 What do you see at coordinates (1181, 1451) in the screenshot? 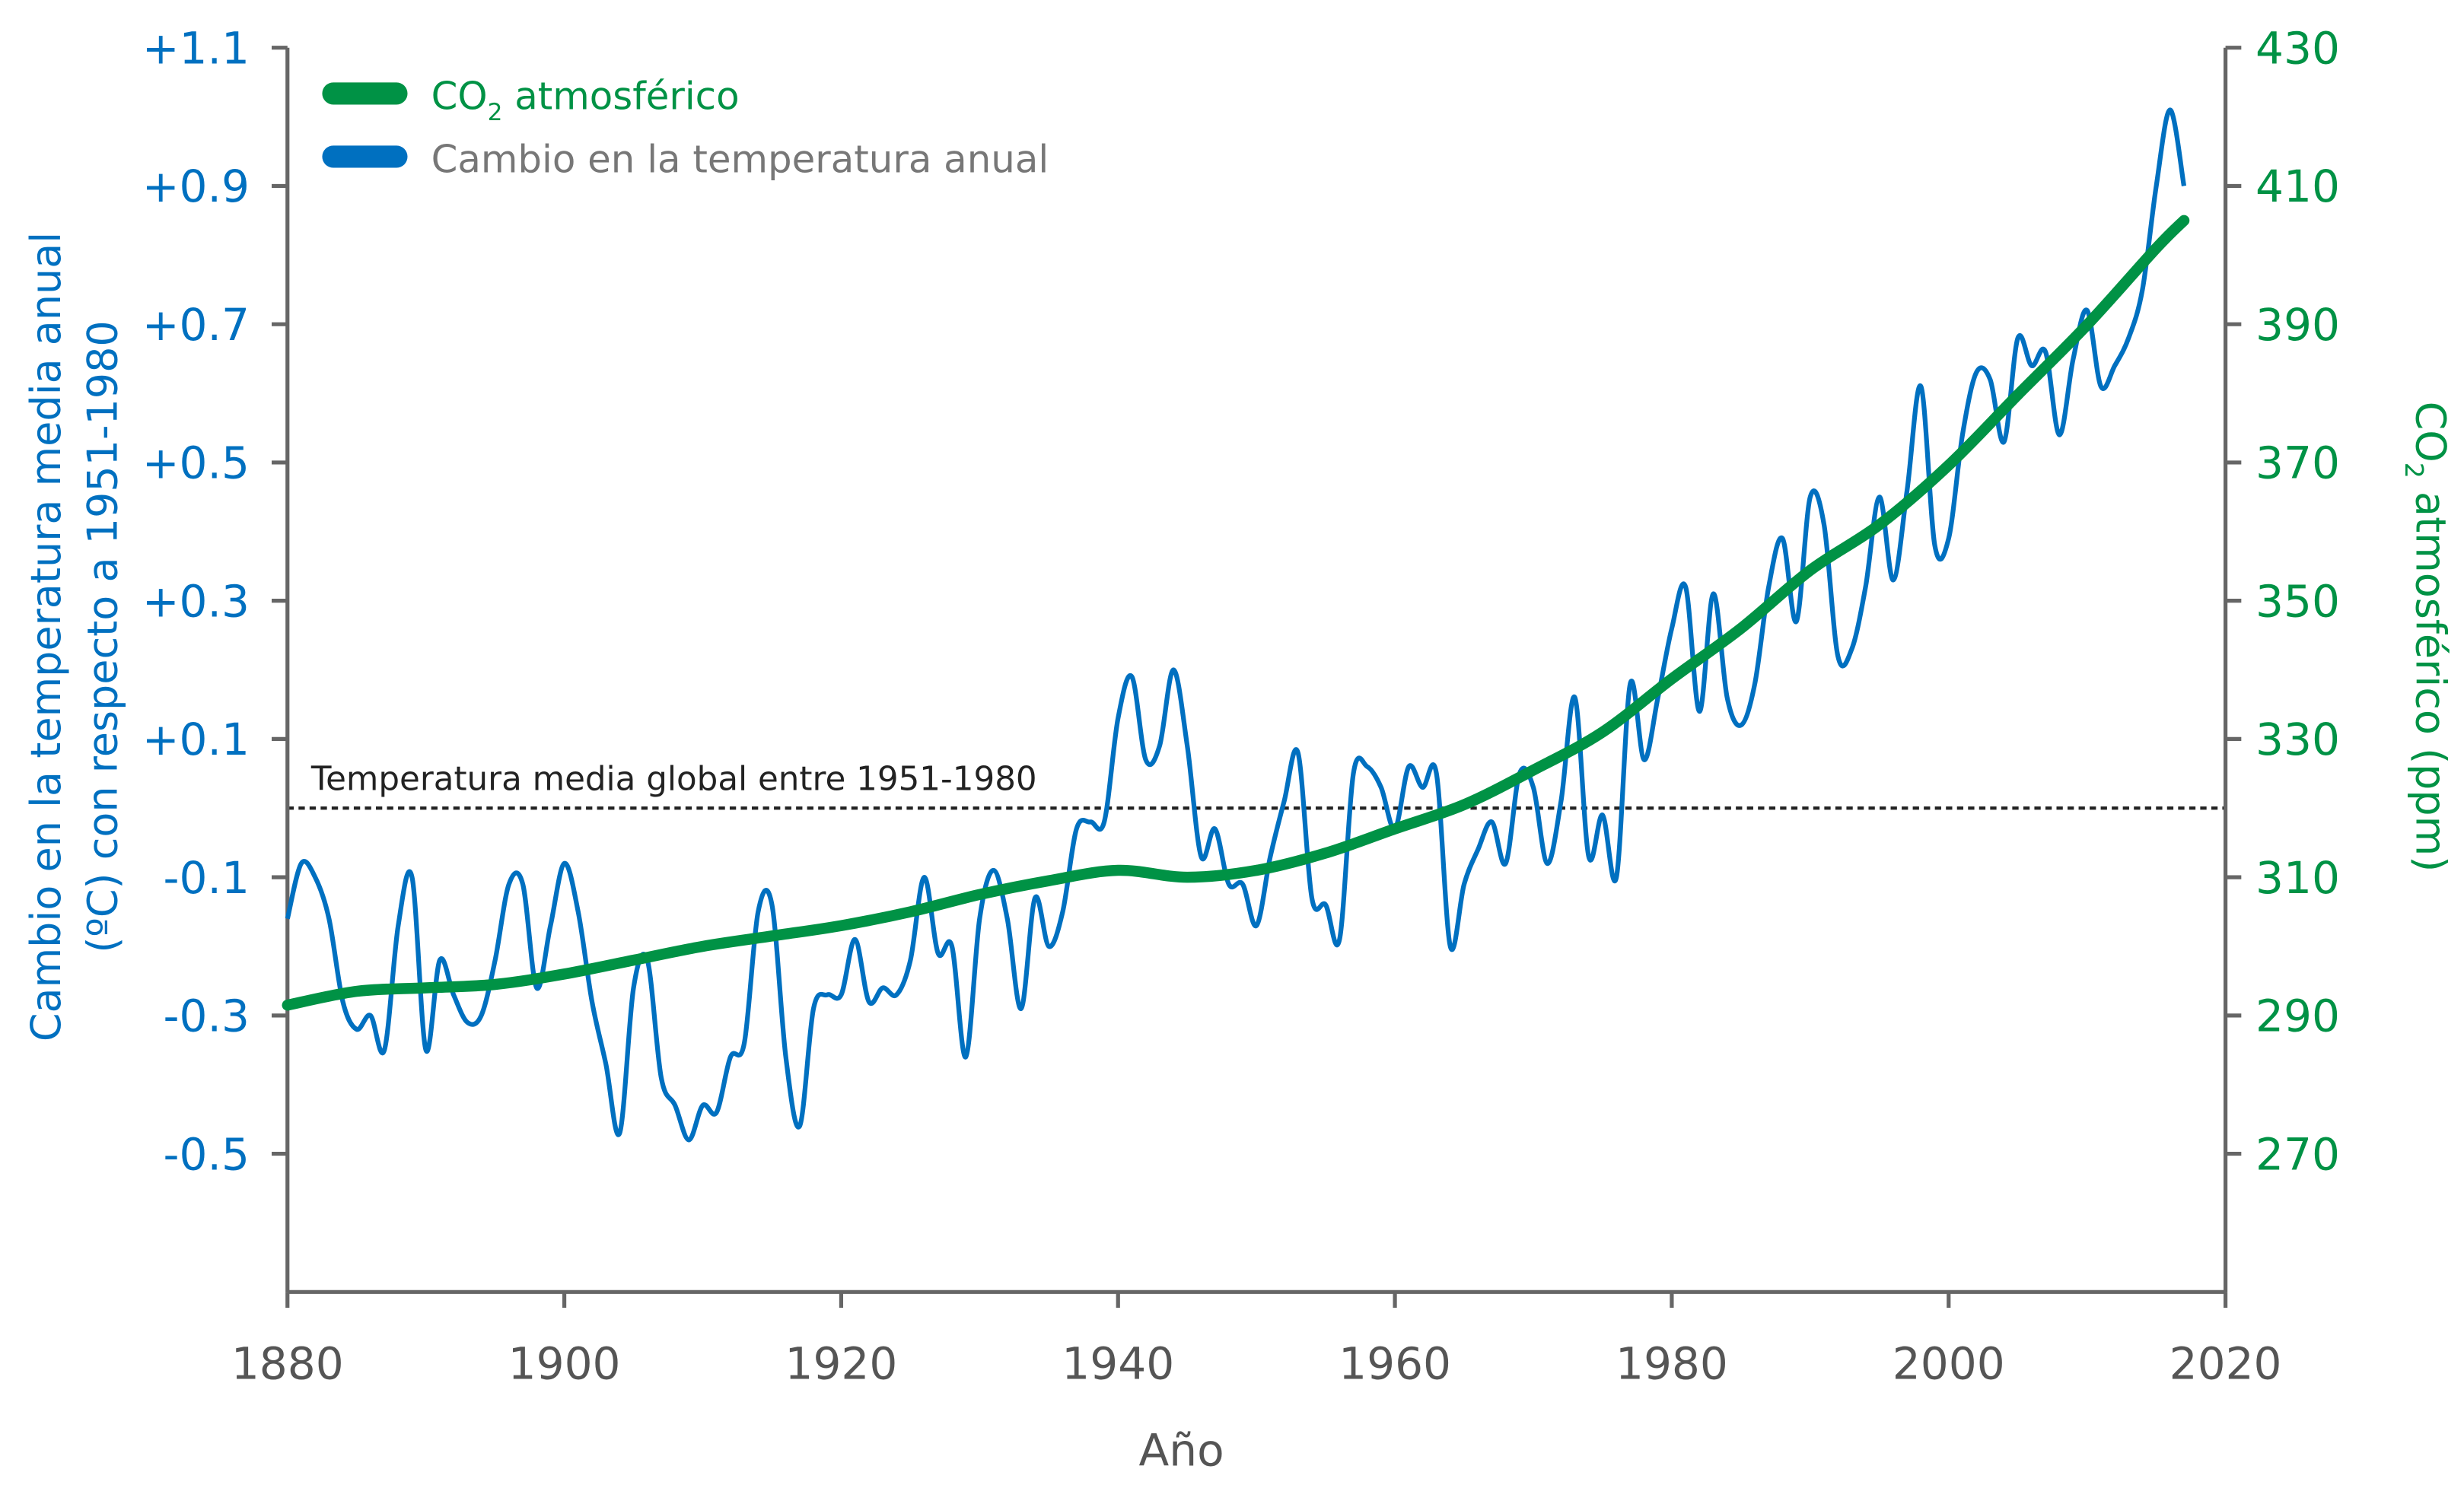
I see `x-axis-label: Año` at bounding box center [1181, 1451].